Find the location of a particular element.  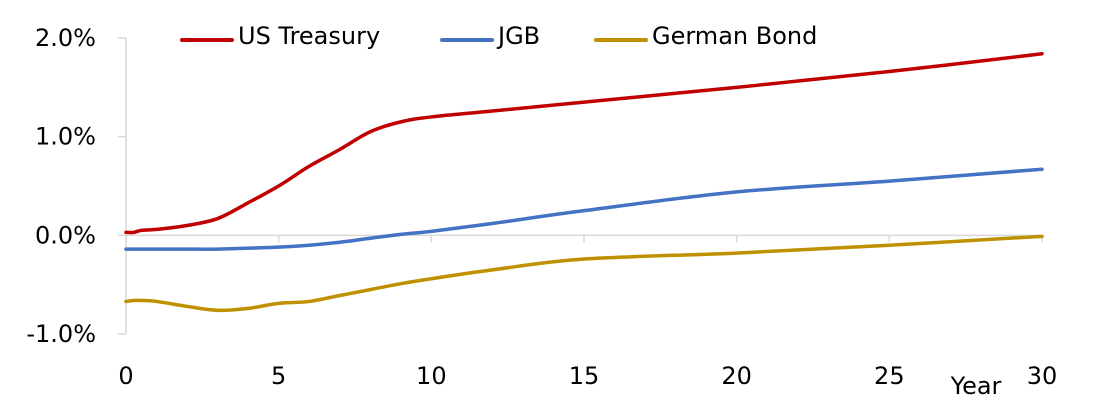

legend-label: US Treasury is located at coordinates (309, 36).